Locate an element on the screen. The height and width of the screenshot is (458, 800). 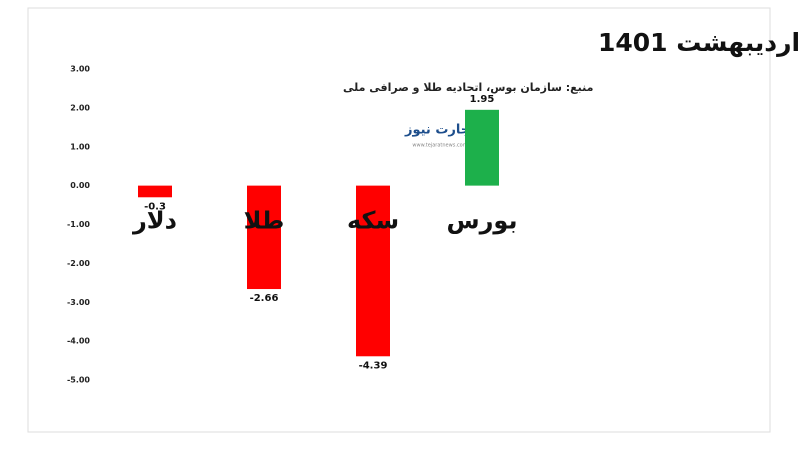
category-label: طلا is located at coordinates (264, 221).